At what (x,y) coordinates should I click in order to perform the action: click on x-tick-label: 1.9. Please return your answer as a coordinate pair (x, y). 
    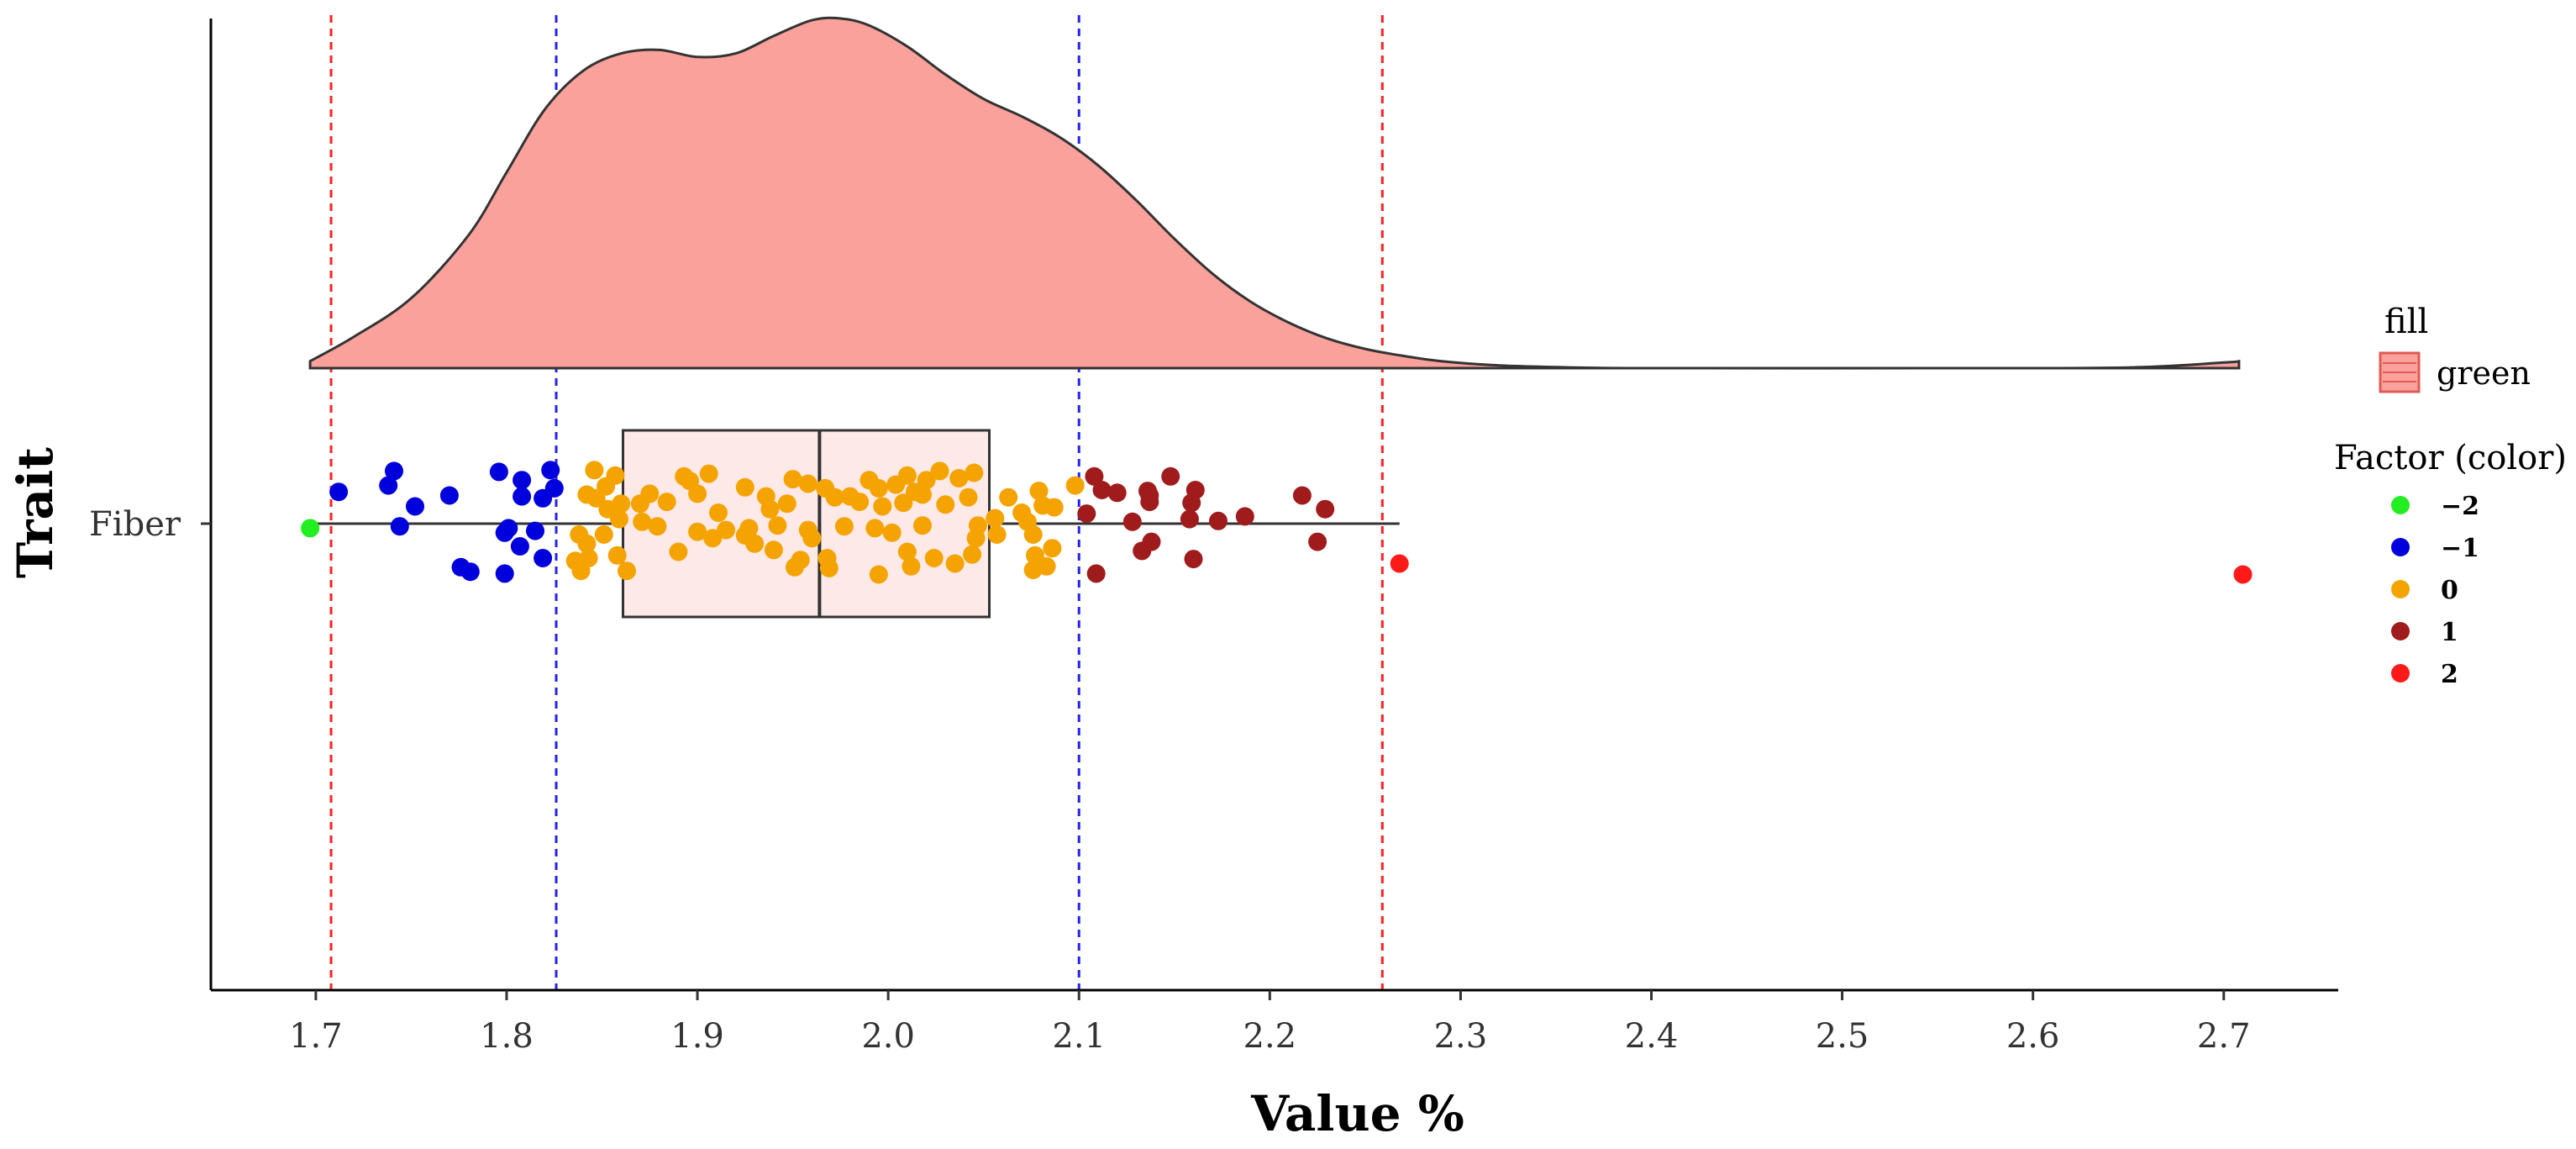
    Looking at the image, I should click on (697, 1037).